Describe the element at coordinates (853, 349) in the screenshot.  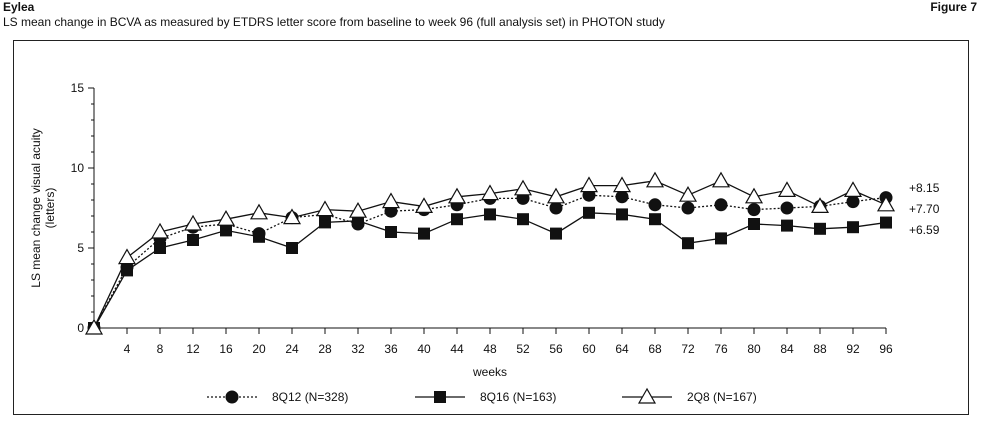
I see `x-tick-label: 92` at that location.